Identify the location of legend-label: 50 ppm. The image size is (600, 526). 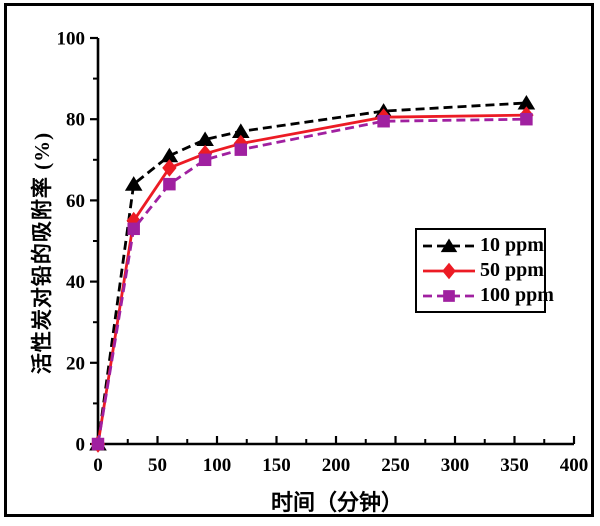
(512, 270).